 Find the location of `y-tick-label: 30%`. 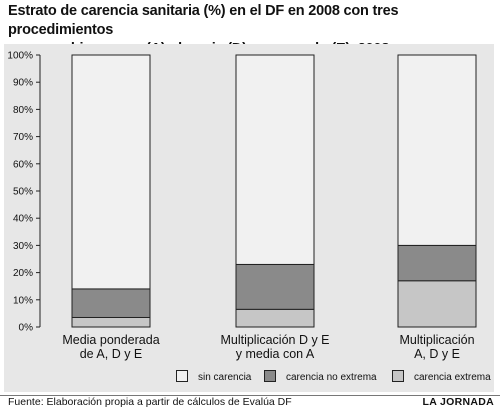

y-tick-label: 30% is located at coordinates (23, 246).